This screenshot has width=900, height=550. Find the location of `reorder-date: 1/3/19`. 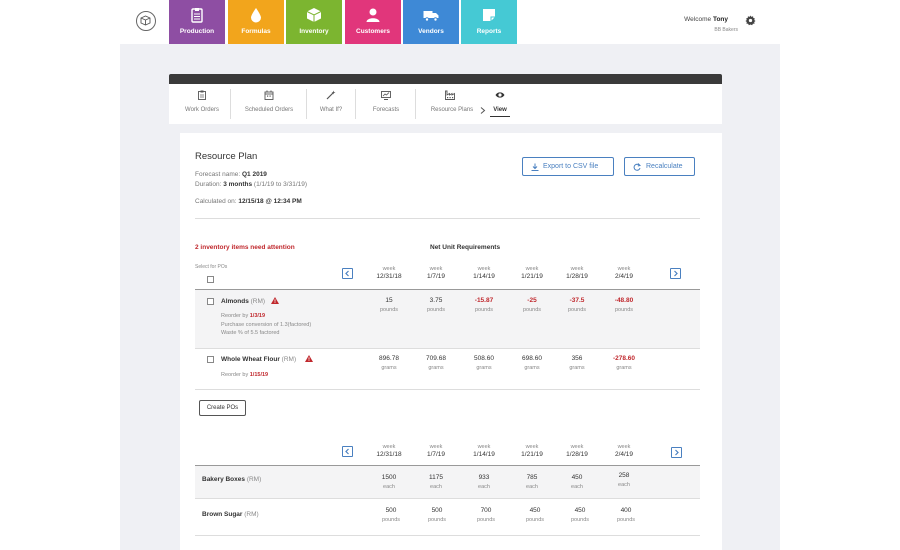

reorder-date: 1/3/19 is located at coordinates (257, 316).